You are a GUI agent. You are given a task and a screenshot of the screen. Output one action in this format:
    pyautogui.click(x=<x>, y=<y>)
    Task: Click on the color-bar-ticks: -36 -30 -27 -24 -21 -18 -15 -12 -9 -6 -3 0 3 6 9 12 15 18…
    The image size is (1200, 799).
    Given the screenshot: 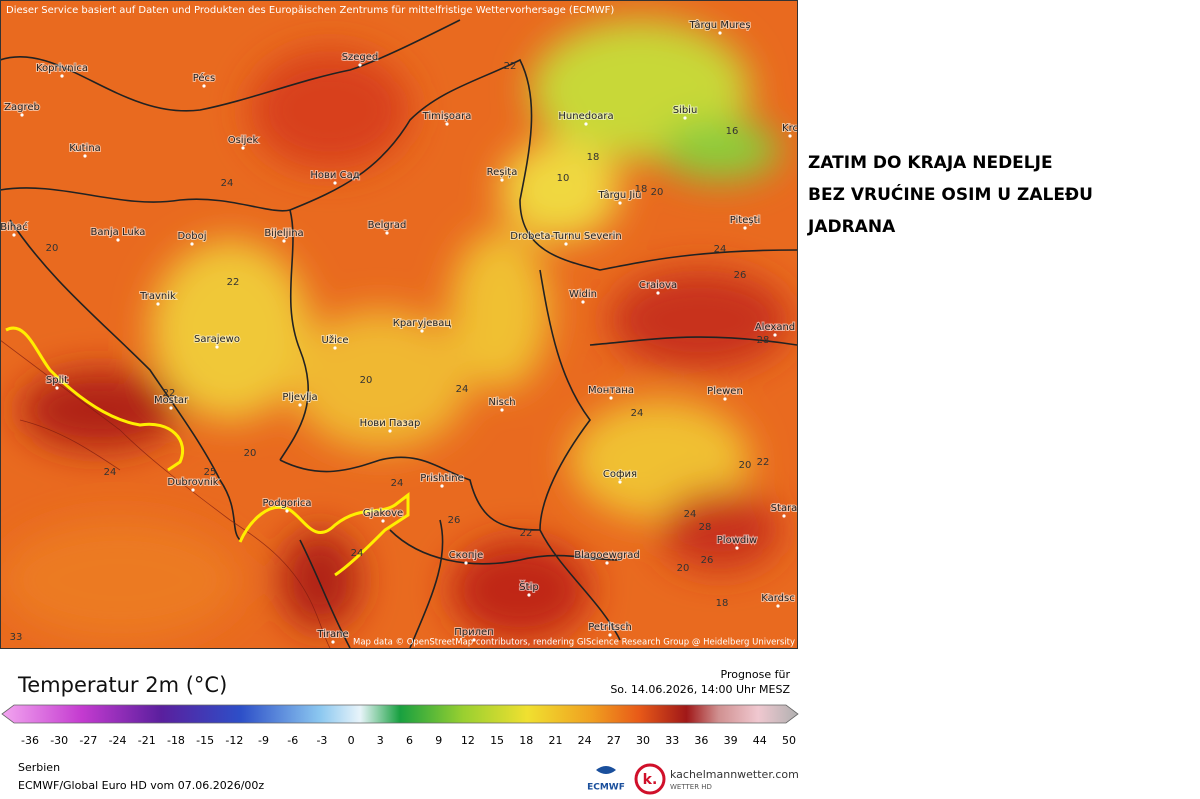 What is the action you would take?
    pyautogui.click(x=408, y=740)
    